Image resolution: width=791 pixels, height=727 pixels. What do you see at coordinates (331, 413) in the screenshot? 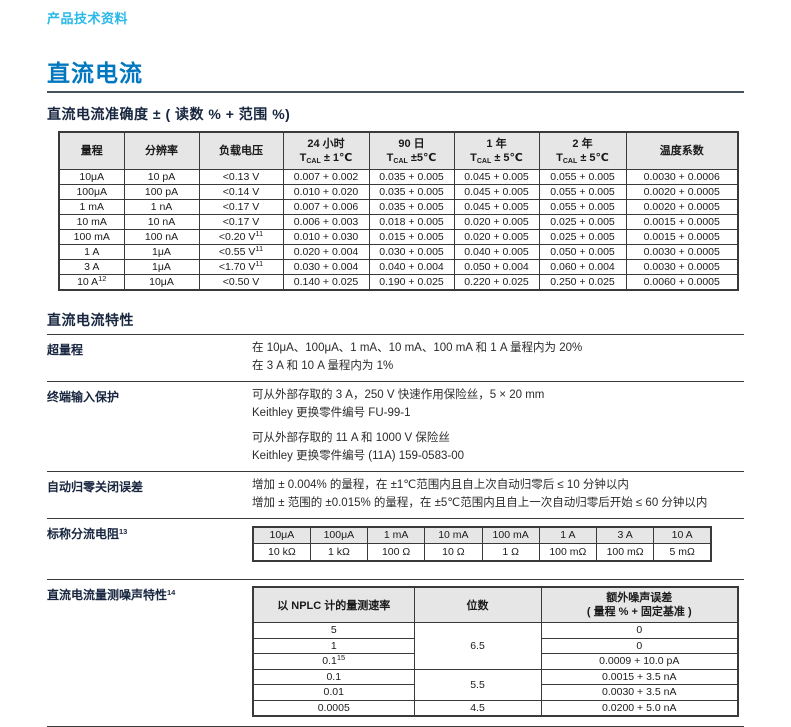
I see `spec-text-line: Keithley 更换零件编号 FU-99-1` at bounding box center [331, 413].